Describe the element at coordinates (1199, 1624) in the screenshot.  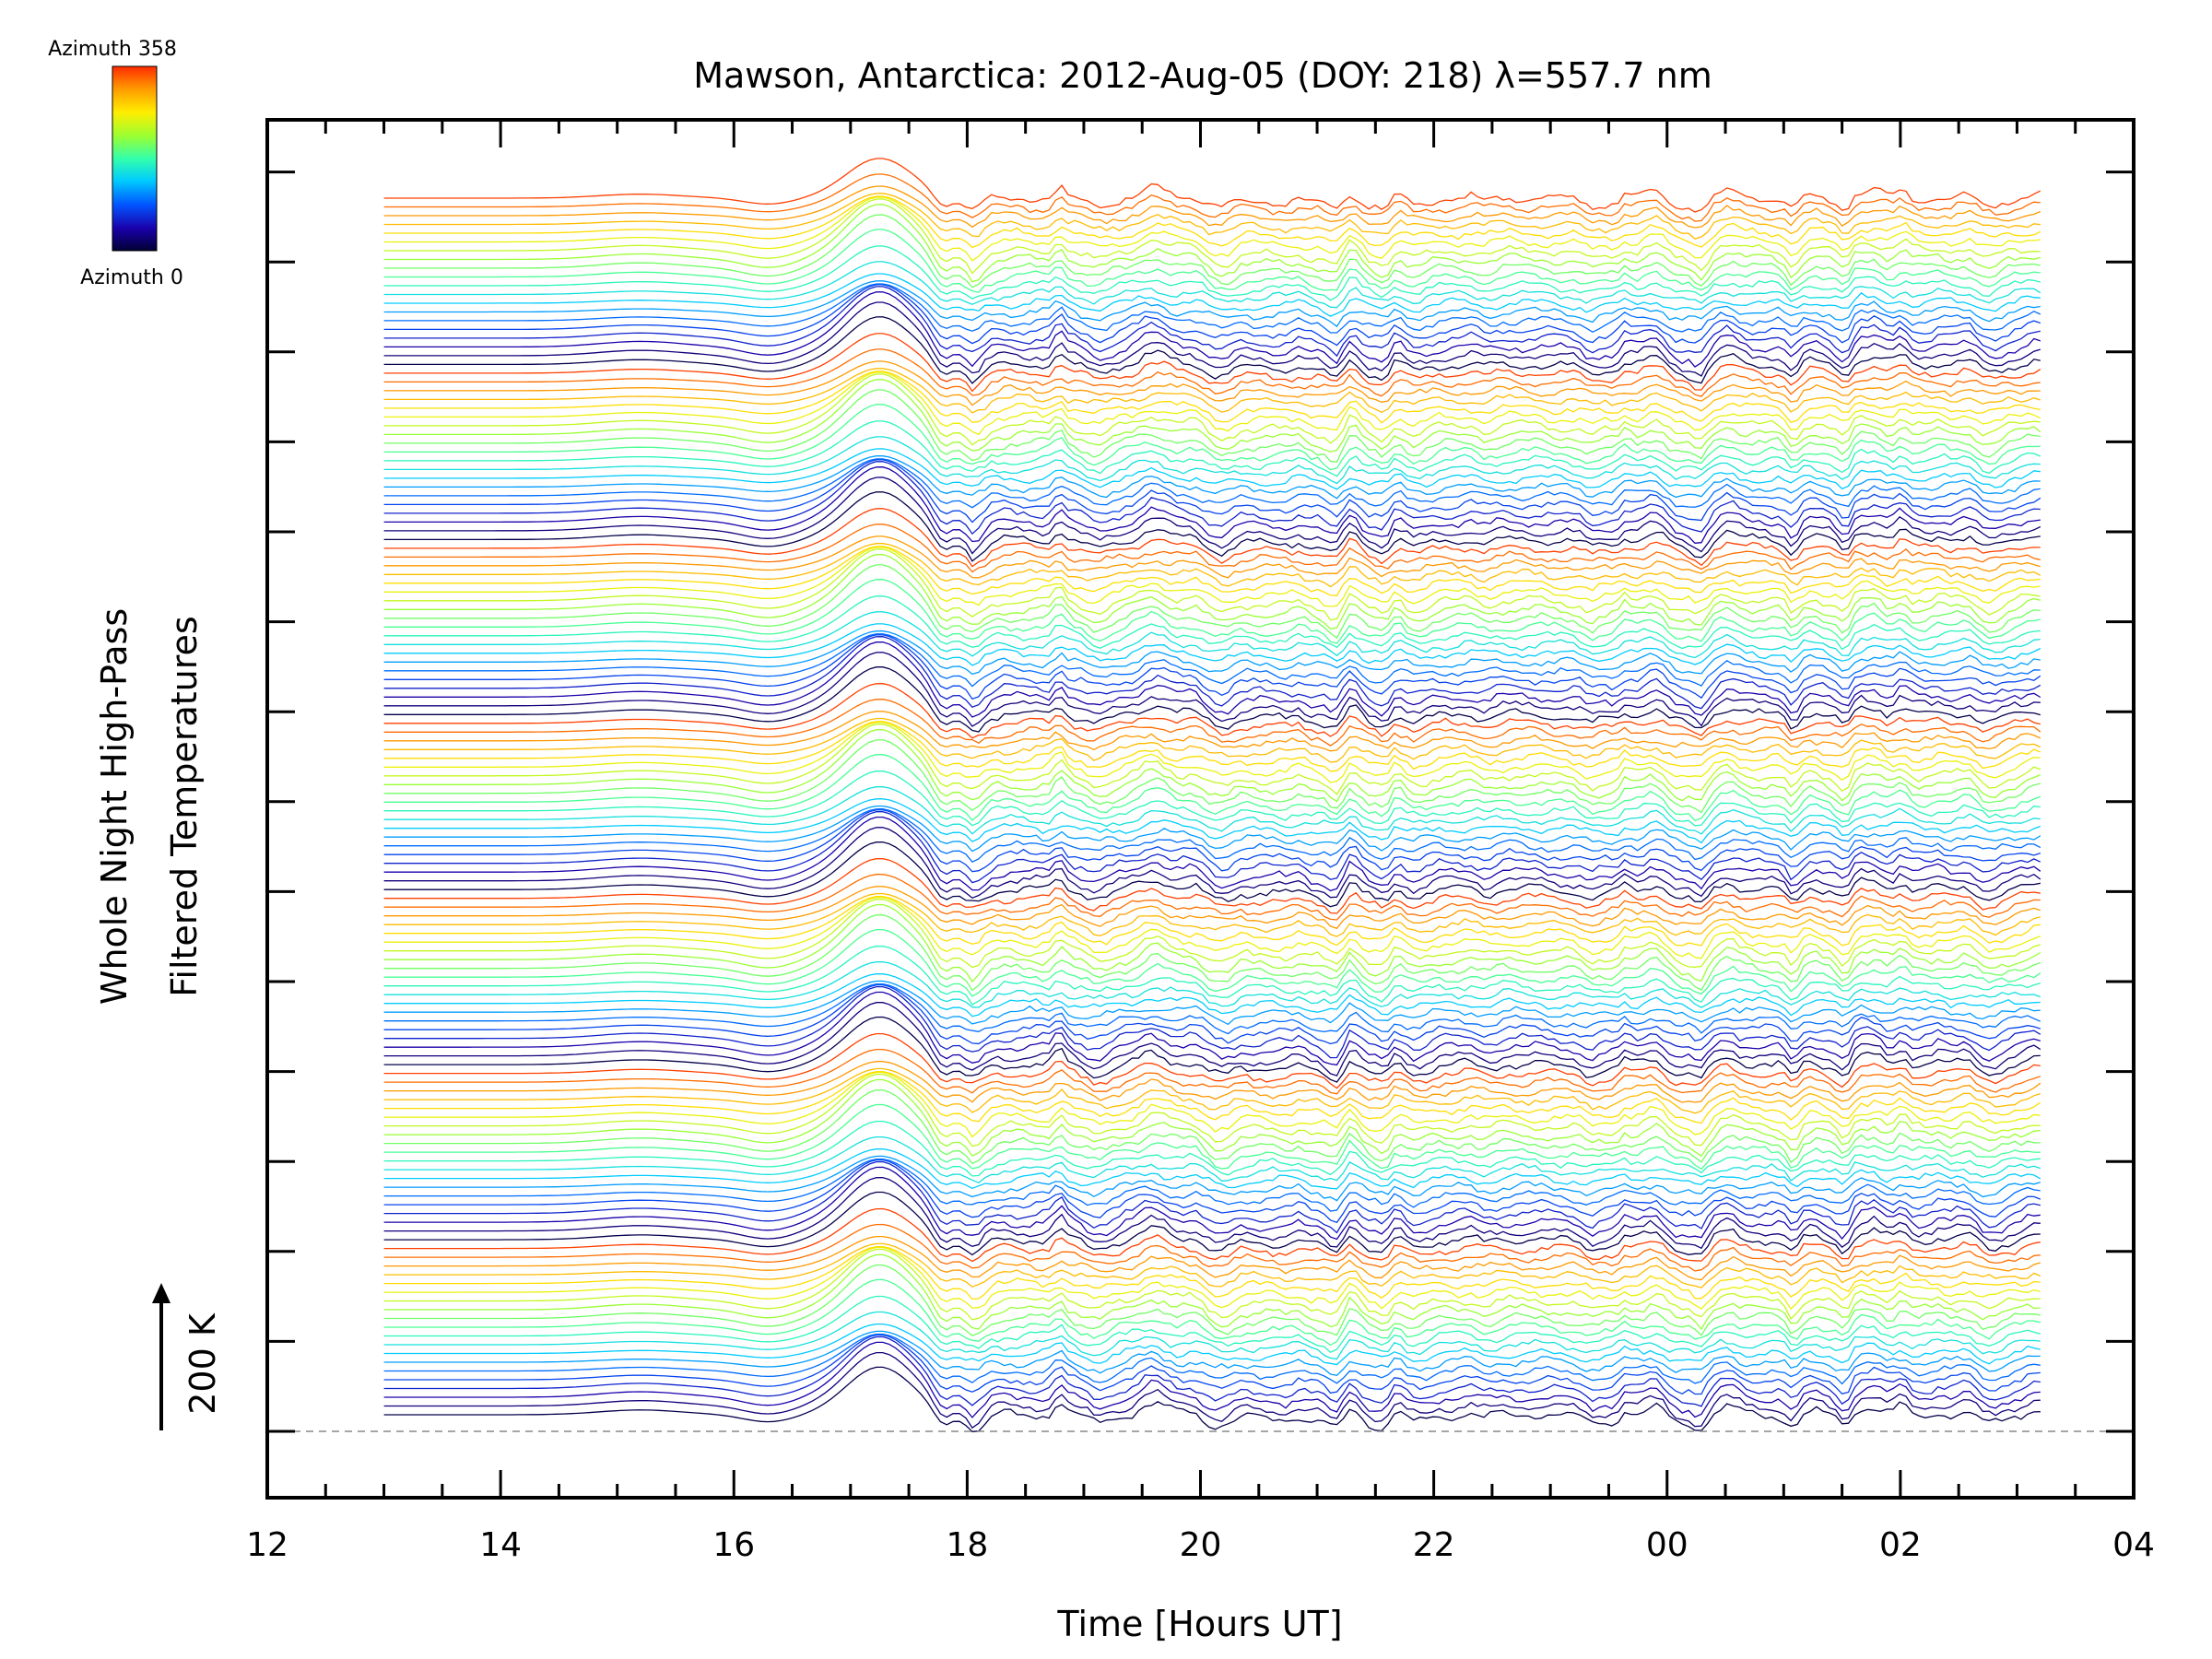
I see `x-axis-label: Time [Hours UT]` at that location.